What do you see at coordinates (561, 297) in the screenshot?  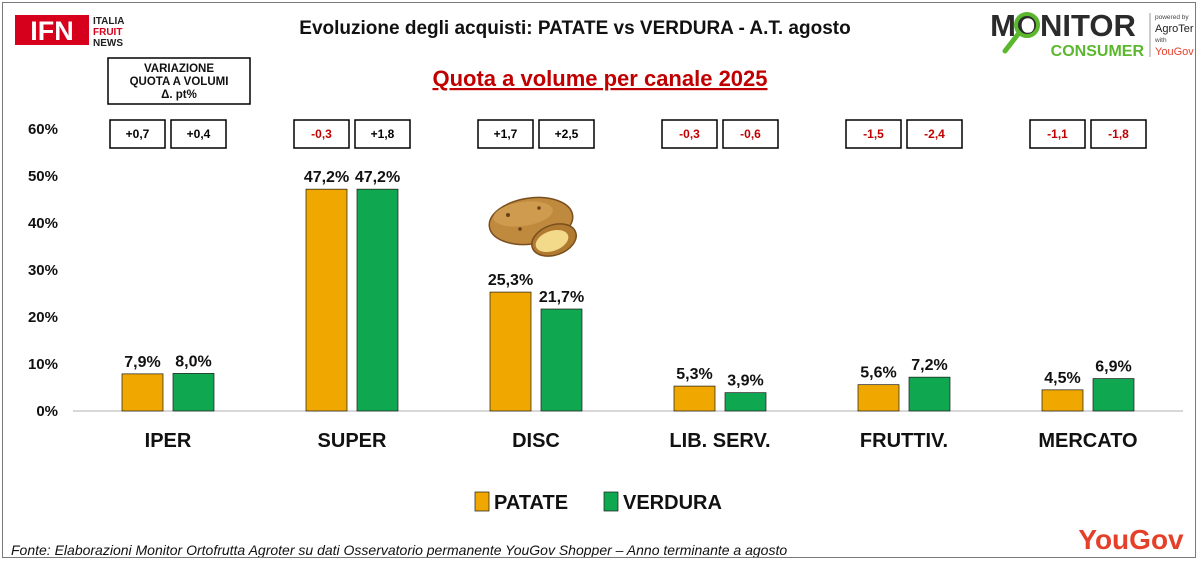 I see `data-label: 21,7%` at bounding box center [561, 297].